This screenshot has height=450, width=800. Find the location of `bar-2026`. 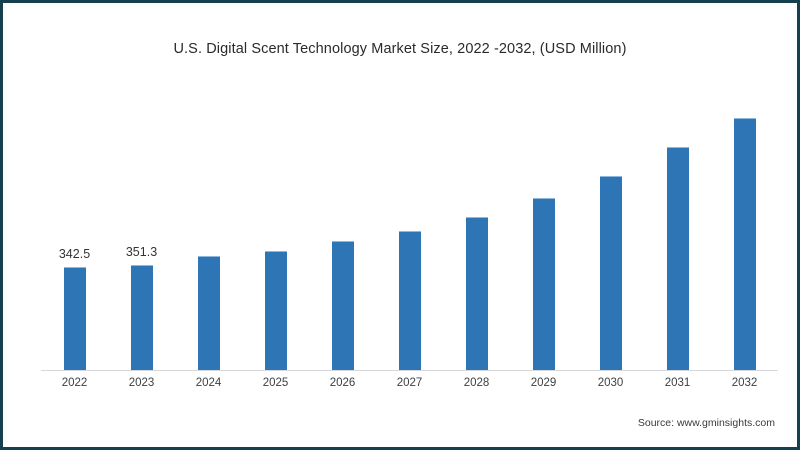

bar-2026 is located at coordinates (342, 306).